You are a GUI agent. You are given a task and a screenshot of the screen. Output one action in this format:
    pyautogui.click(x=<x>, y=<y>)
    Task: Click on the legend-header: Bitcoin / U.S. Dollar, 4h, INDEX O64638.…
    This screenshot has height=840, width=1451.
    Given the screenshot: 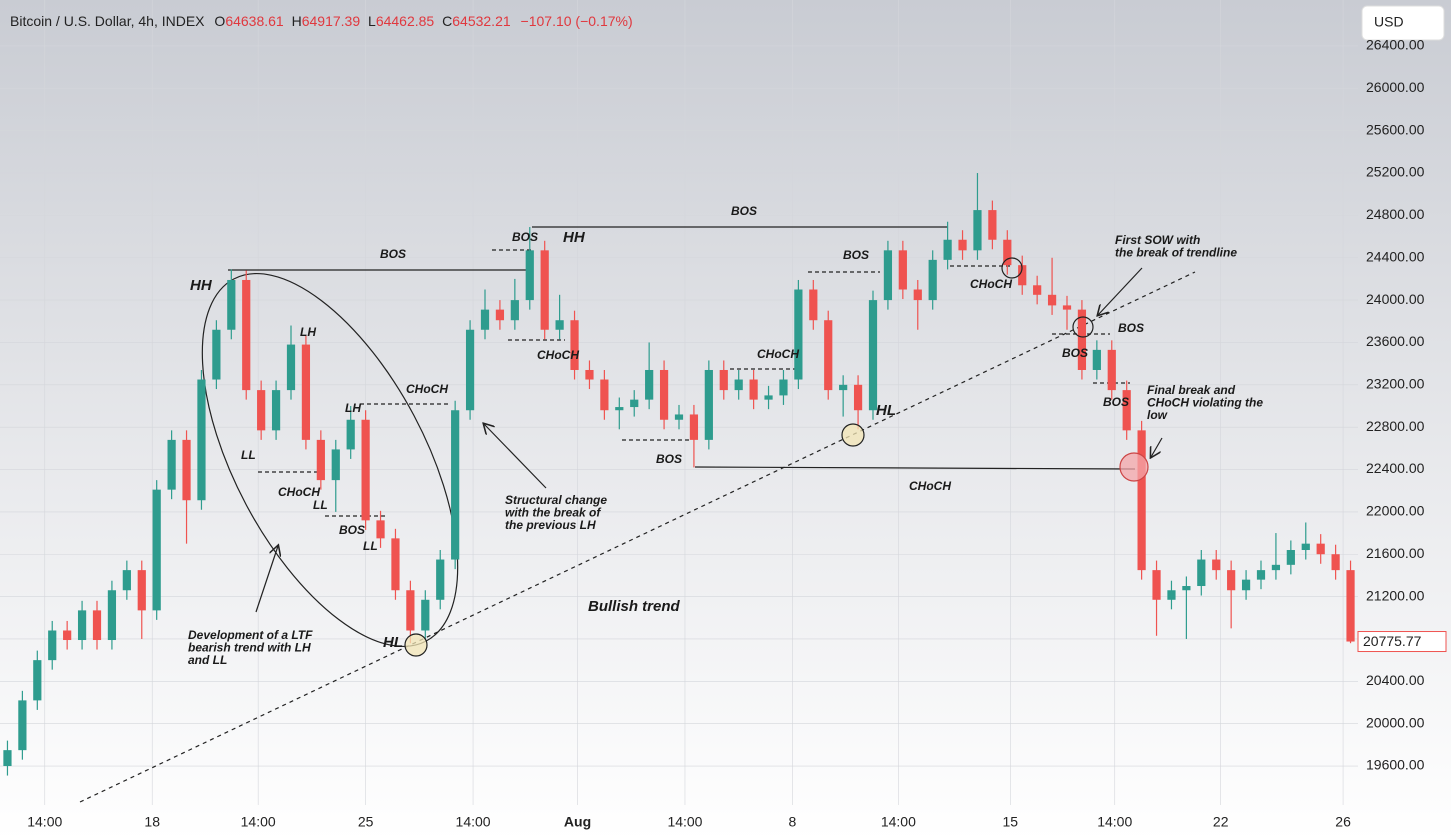 What is the action you would take?
    pyautogui.click(x=321, y=21)
    